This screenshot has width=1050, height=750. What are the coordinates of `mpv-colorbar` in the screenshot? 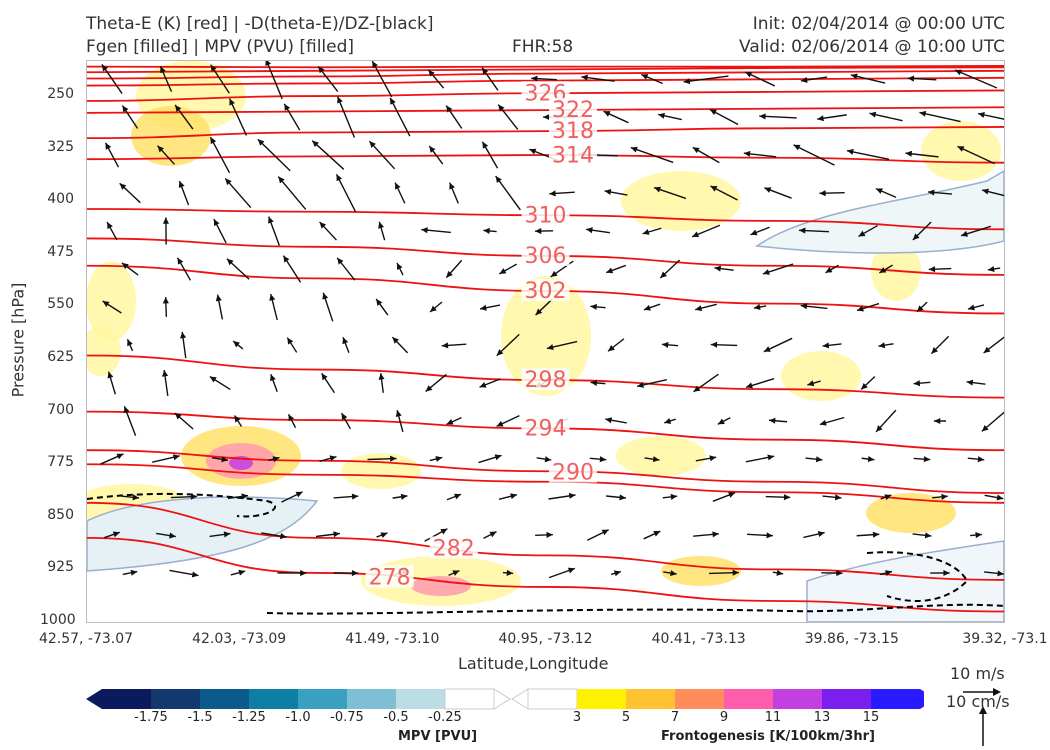 It's located at (298, 699).